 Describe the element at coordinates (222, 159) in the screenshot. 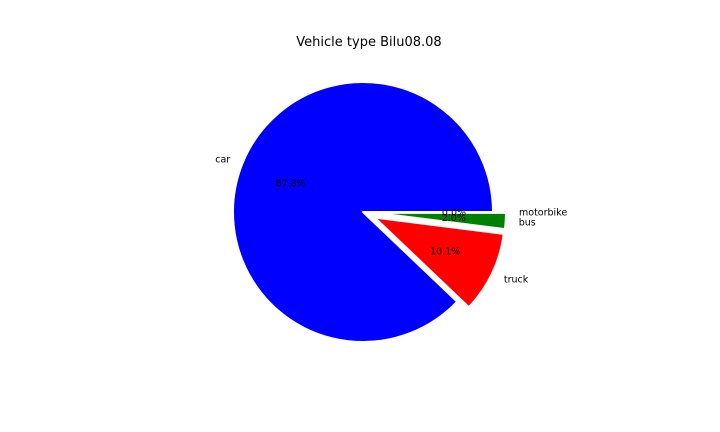

I see `slice-label-car: car` at that location.